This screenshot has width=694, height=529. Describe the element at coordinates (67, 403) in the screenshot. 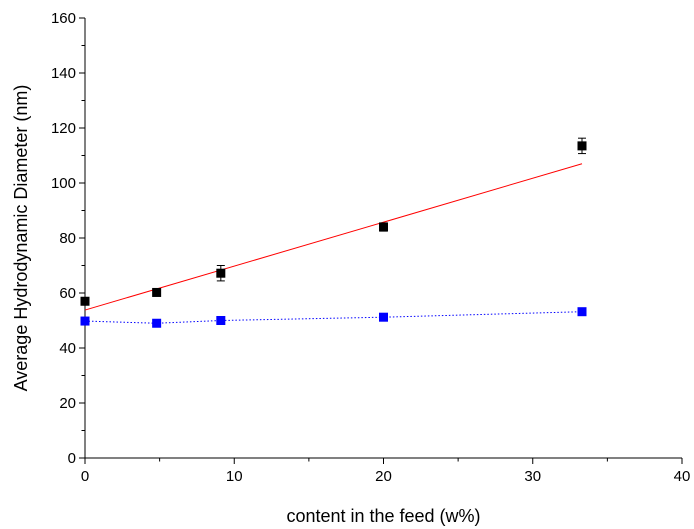

I see `y-tick-label: 20` at that location.